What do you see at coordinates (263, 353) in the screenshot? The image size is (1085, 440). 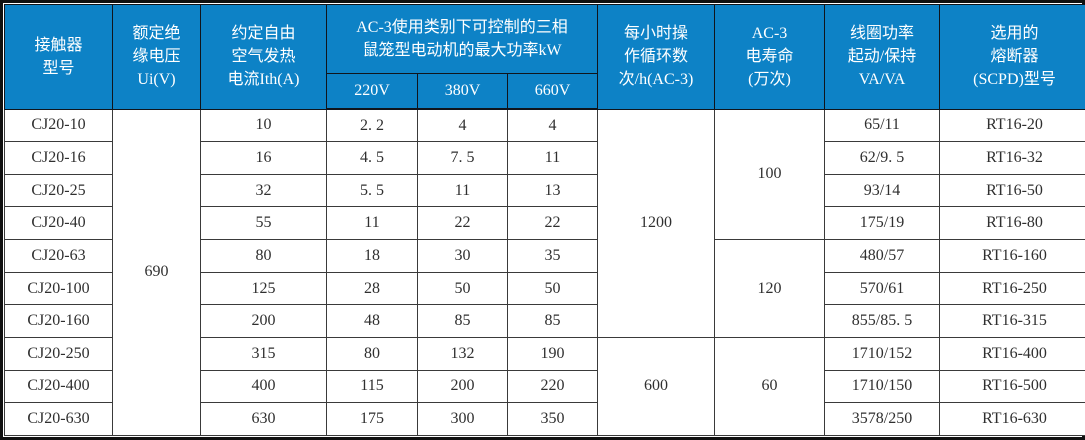 I see `cell-ith: 315` at bounding box center [263, 353].